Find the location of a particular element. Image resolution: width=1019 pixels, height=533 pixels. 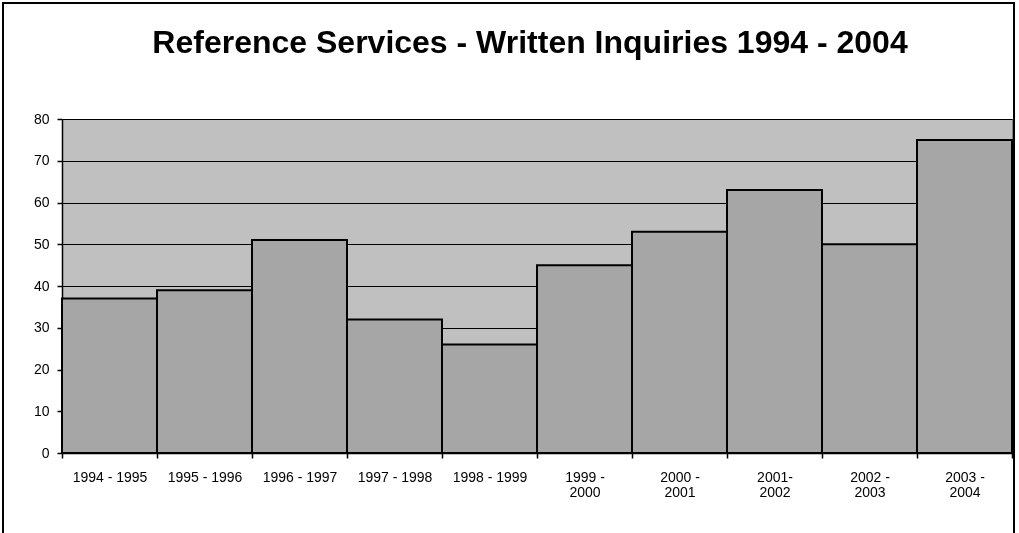

x-tick-label: 2002 - 2003 is located at coordinates (870, 484).